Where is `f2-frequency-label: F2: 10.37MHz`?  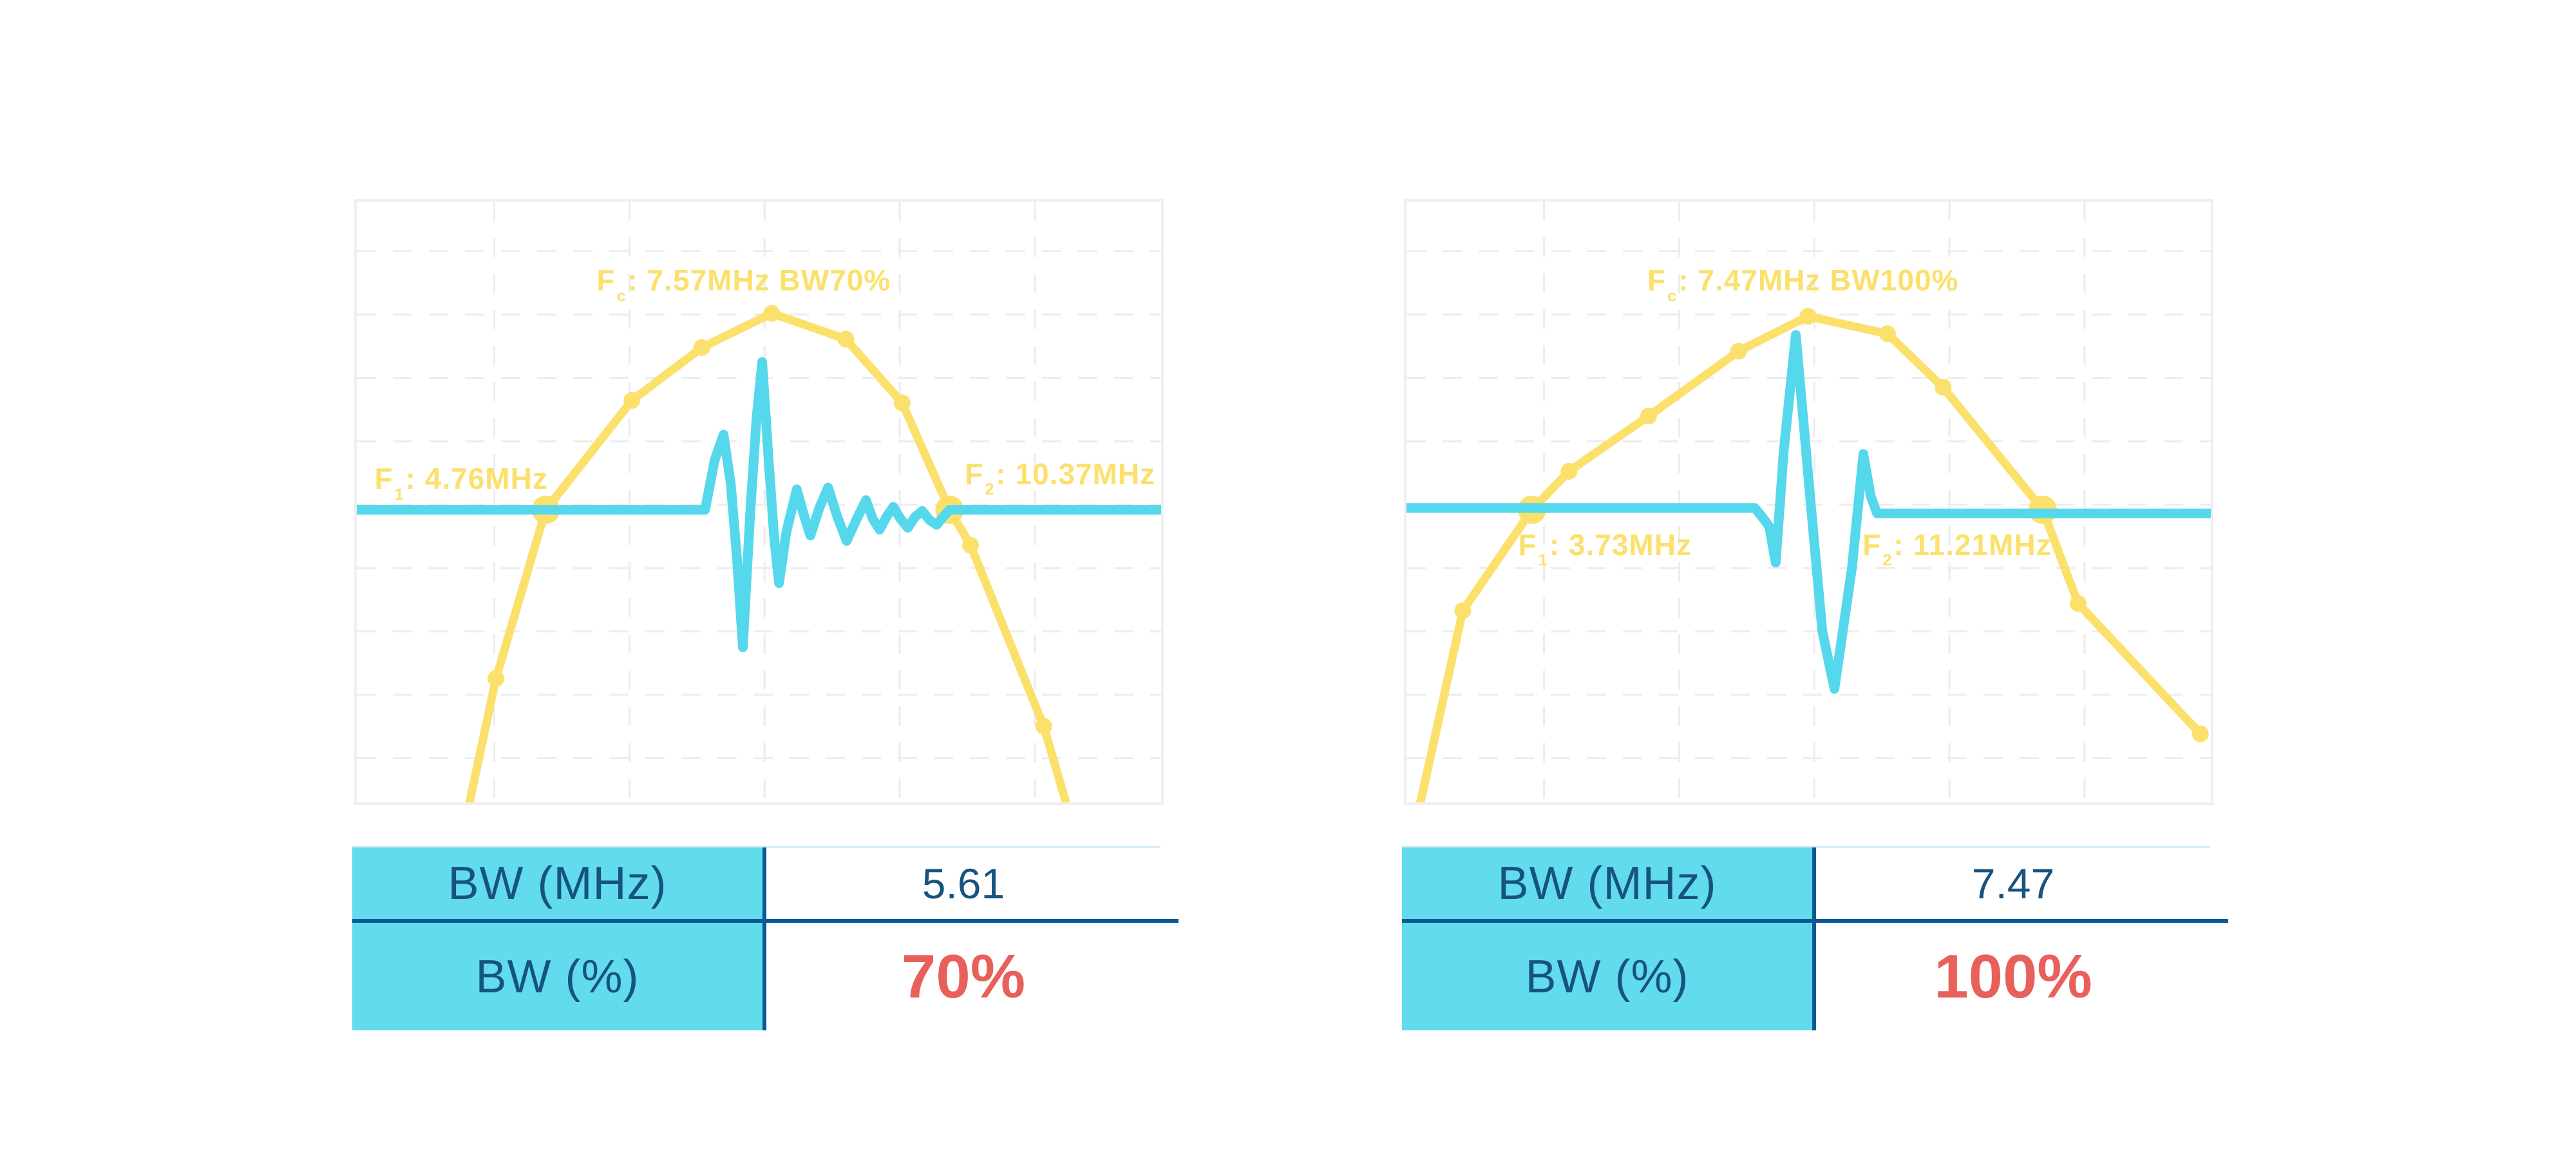
f2-frequency-label: F2: 10.37MHz is located at coordinates (1060, 477).